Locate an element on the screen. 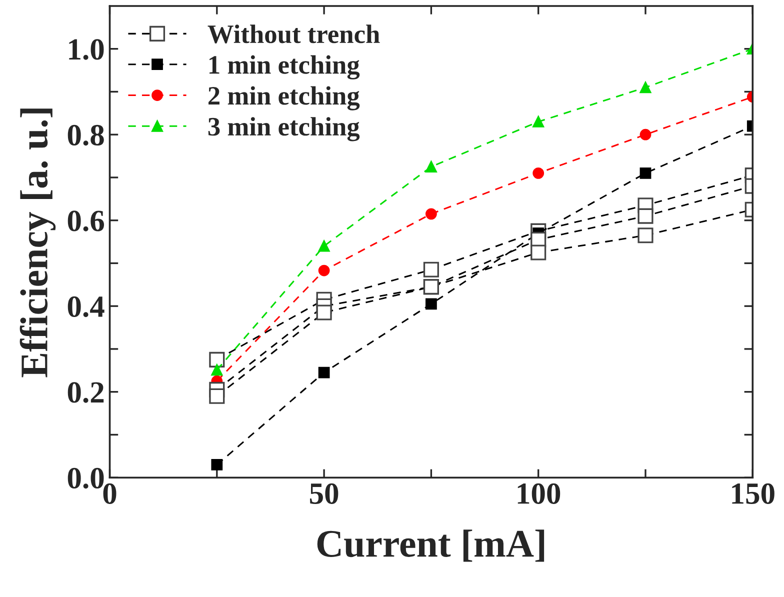  legend-label: 1 min etching is located at coordinates (285, 67).